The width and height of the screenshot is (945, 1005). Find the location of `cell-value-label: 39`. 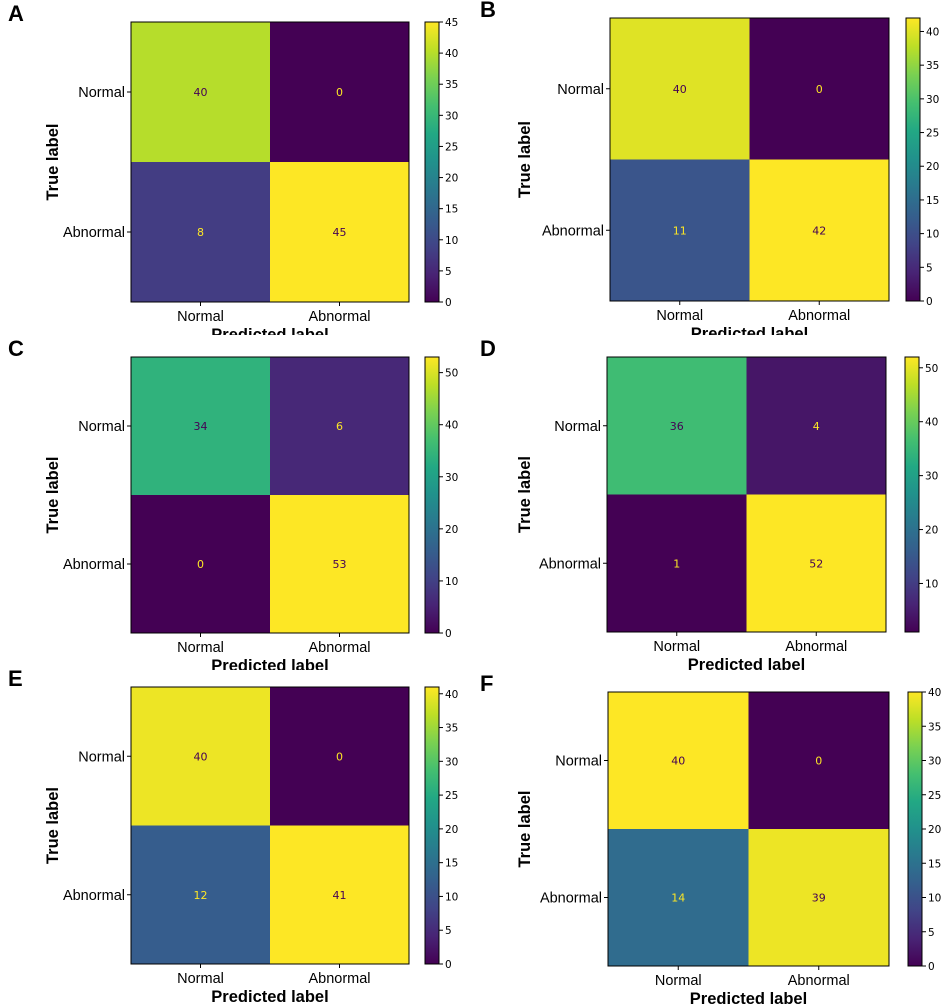

cell-value-label: 39 is located at coordinates (819, 898).